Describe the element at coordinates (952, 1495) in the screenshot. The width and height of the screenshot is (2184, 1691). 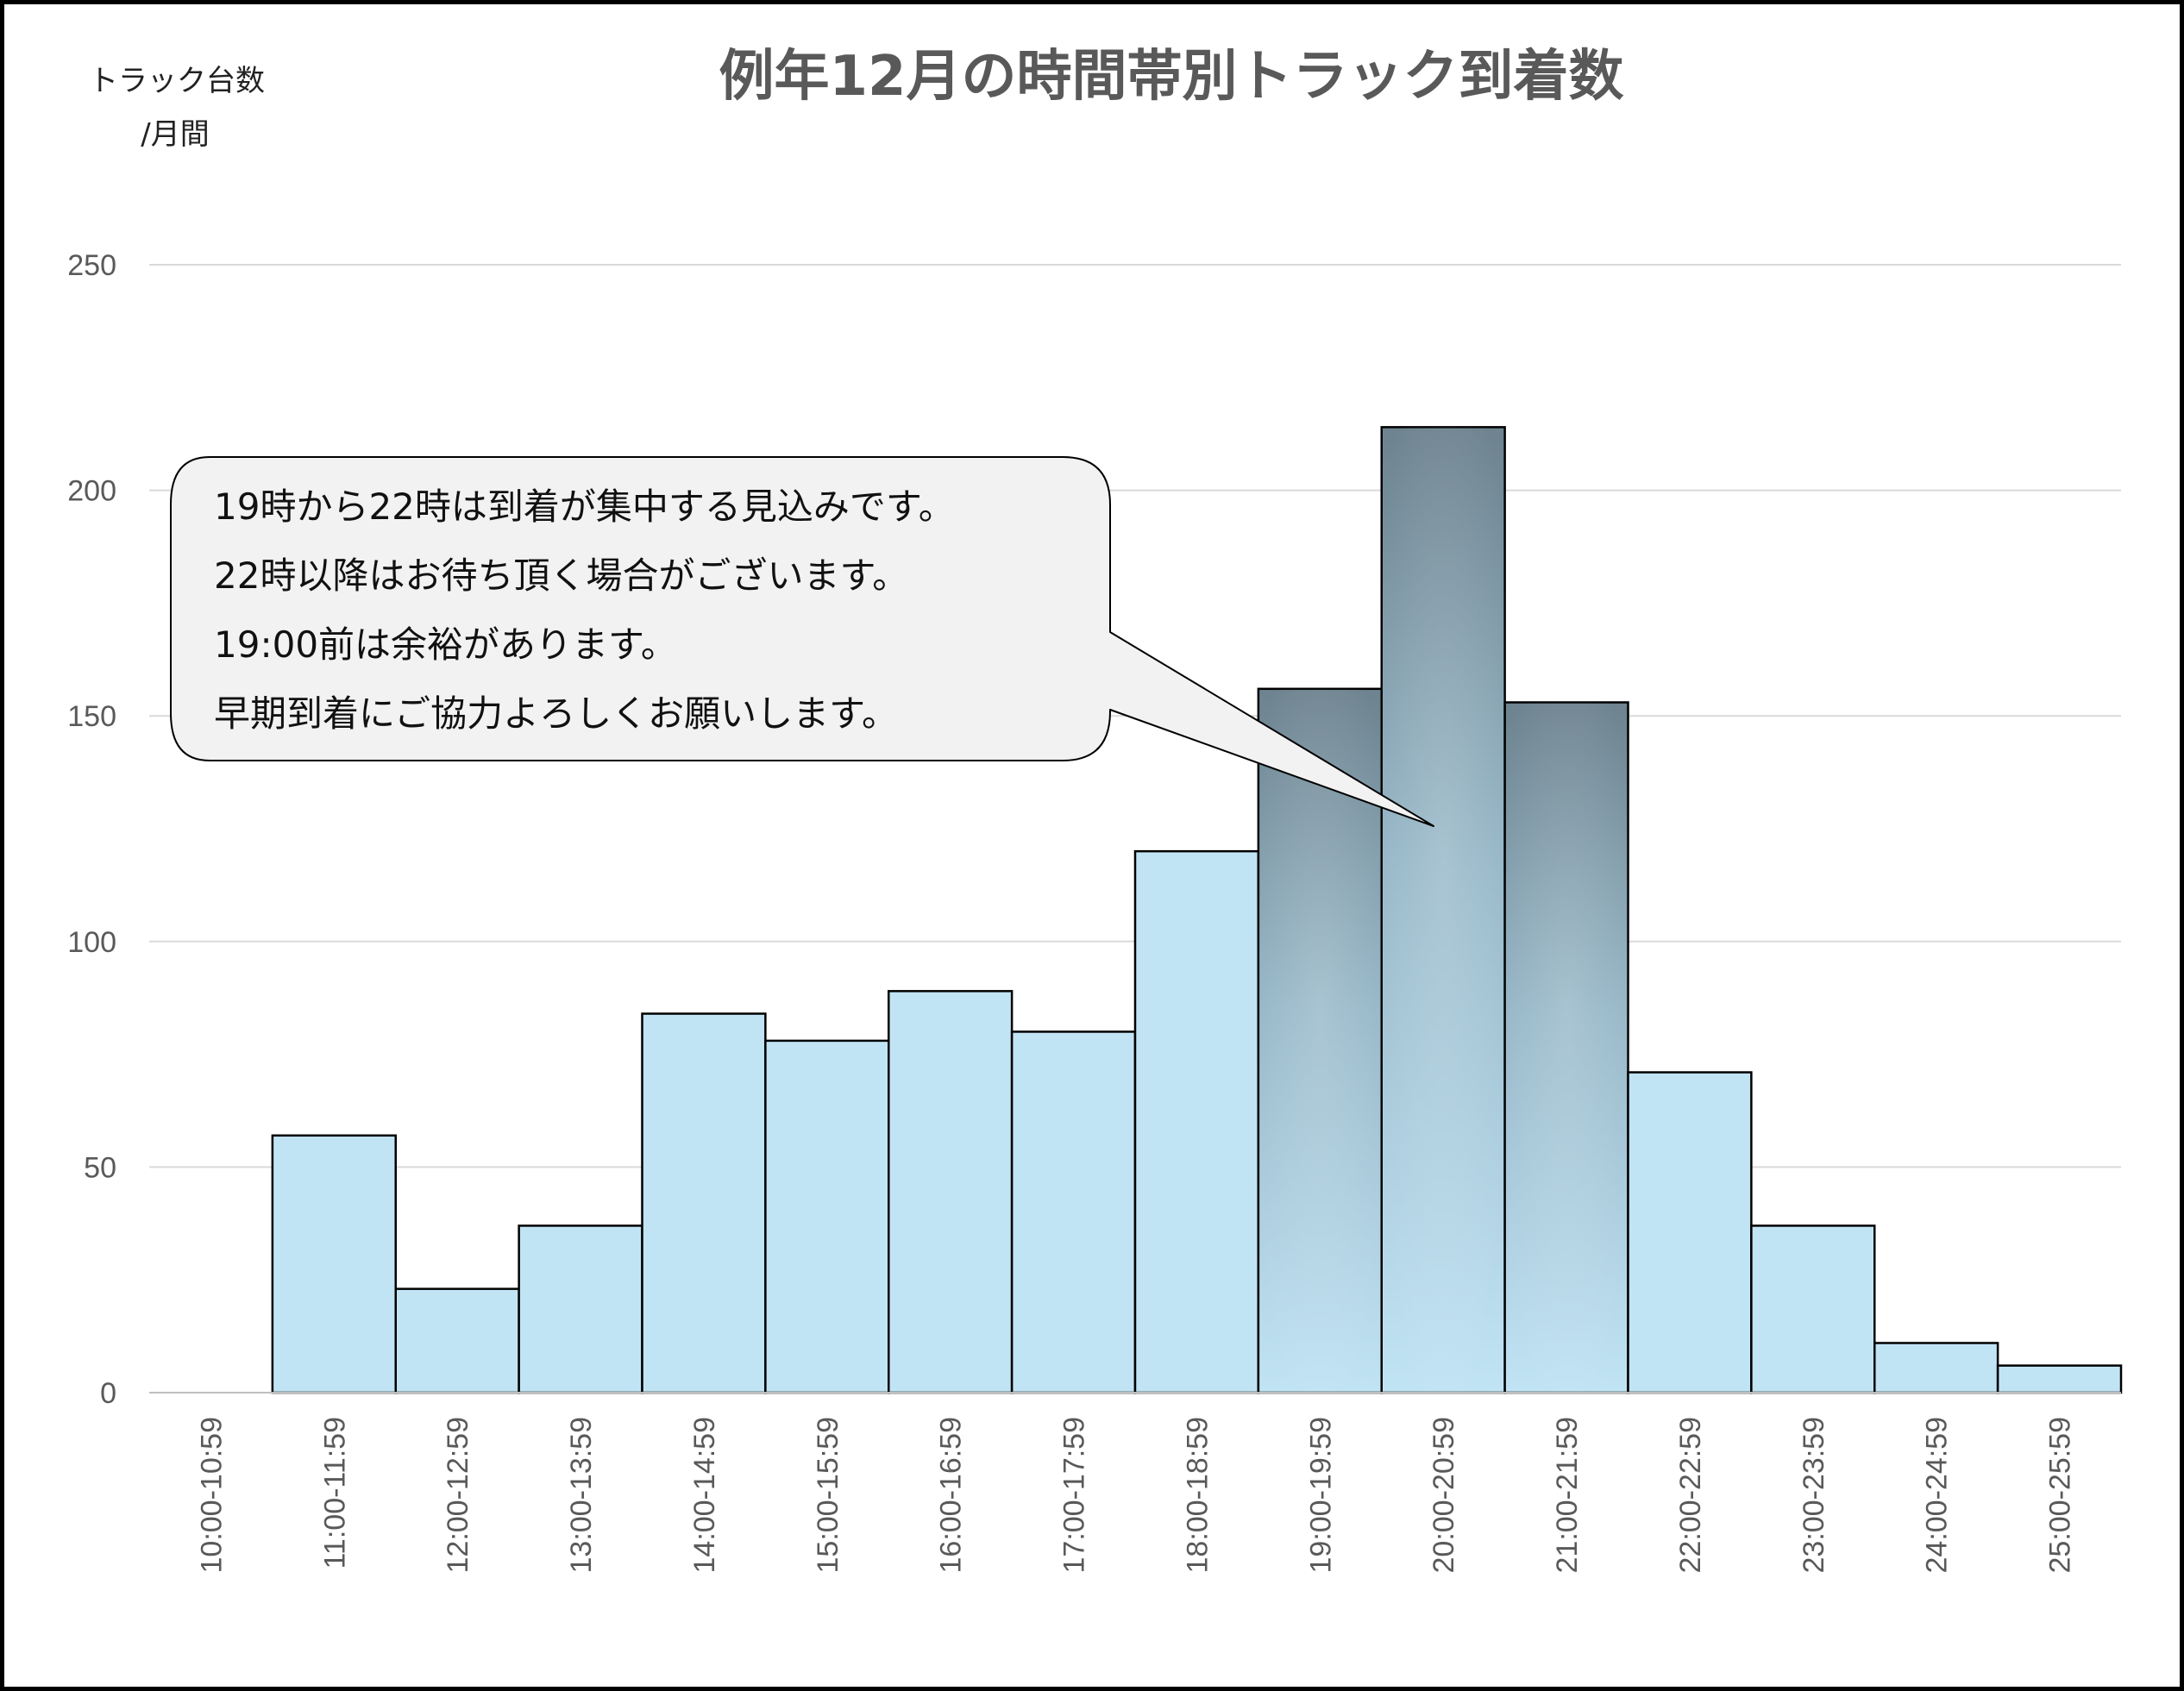
I see `x-tick-label-16:00-16:59: 16:00-16:59` at that location.